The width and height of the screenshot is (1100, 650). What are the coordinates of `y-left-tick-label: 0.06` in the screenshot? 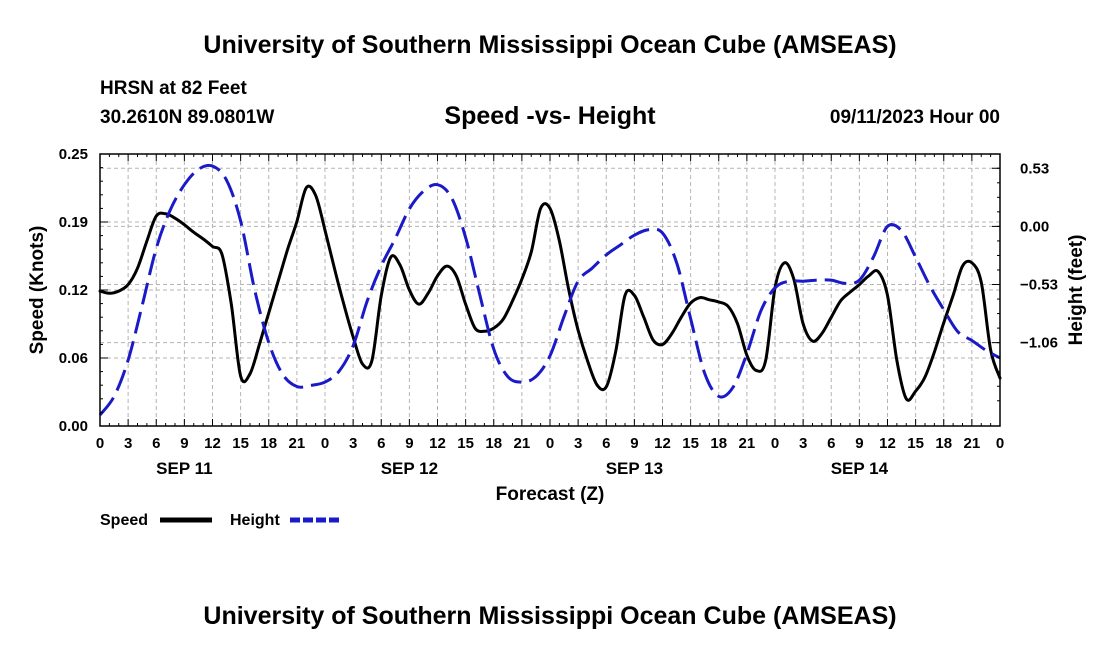 It's located at (73, 358).